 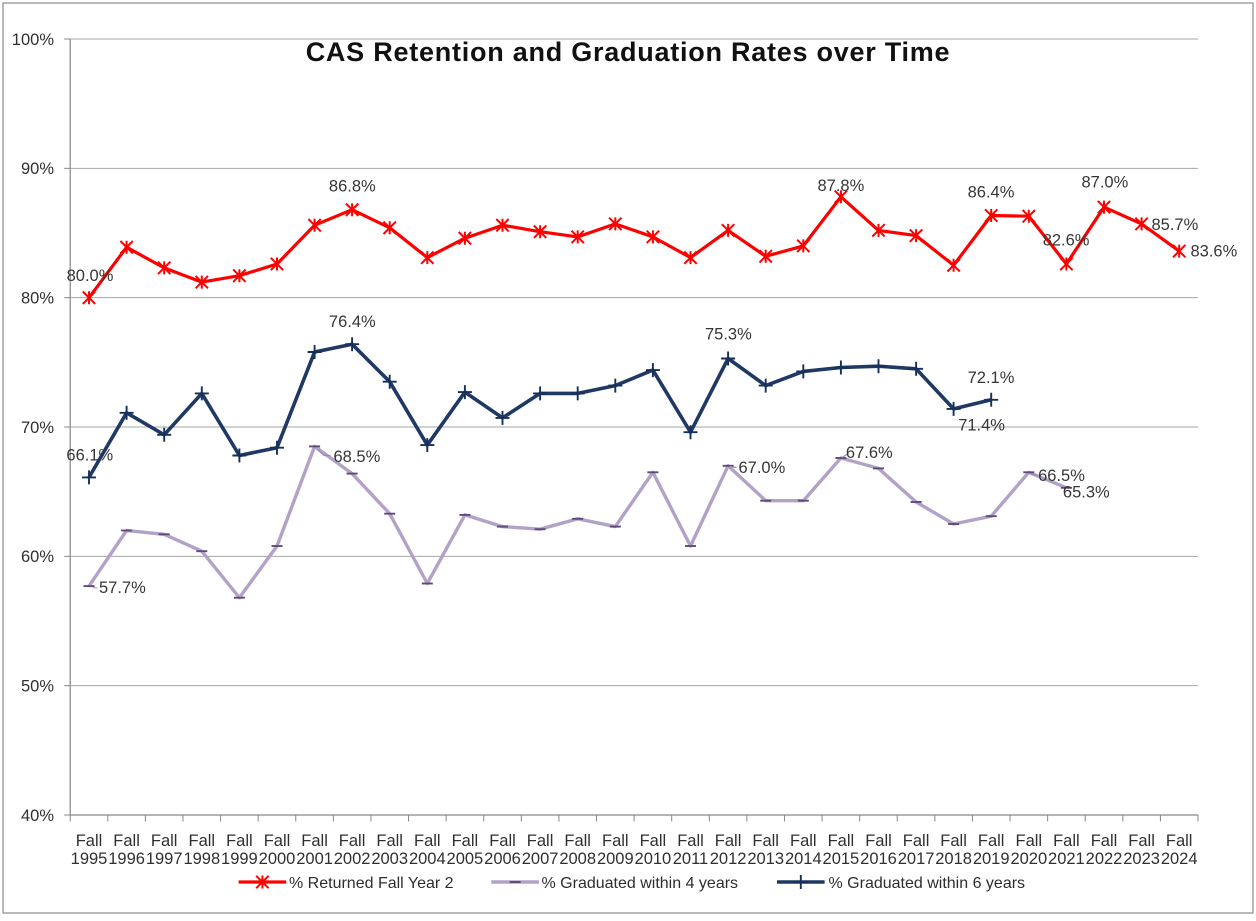 I want to click on svg-text: 1996, so click(x=126, y=859).